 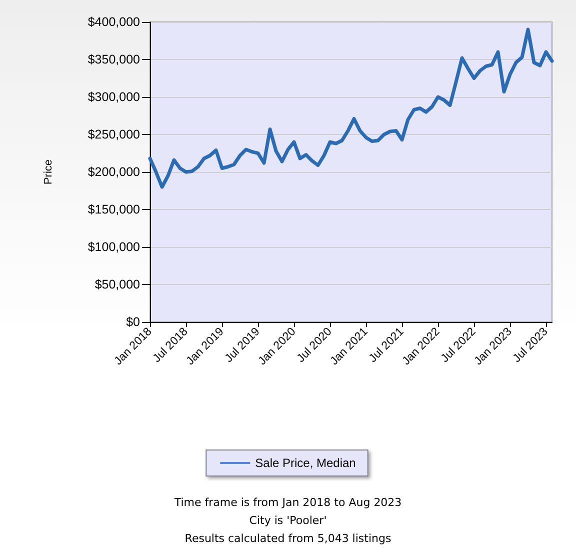 What do you see at coordinates (133, 322) in the screenshot?
I see `y-tick-label: $0` at bounding box center [133, 322].